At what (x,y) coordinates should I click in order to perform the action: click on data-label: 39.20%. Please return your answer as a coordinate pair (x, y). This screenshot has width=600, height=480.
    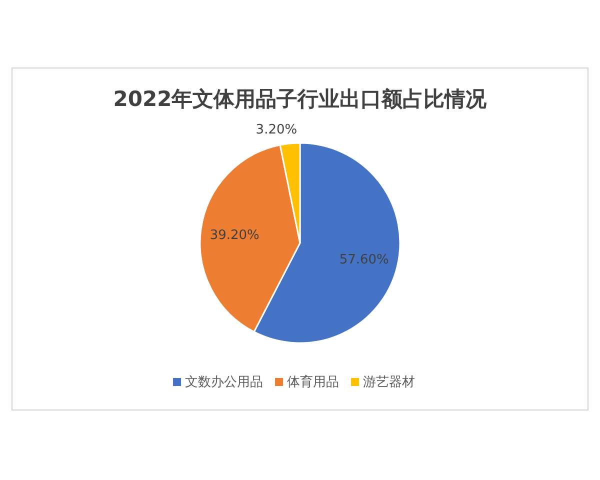
    Looking at the image, I should click on (235, 235).